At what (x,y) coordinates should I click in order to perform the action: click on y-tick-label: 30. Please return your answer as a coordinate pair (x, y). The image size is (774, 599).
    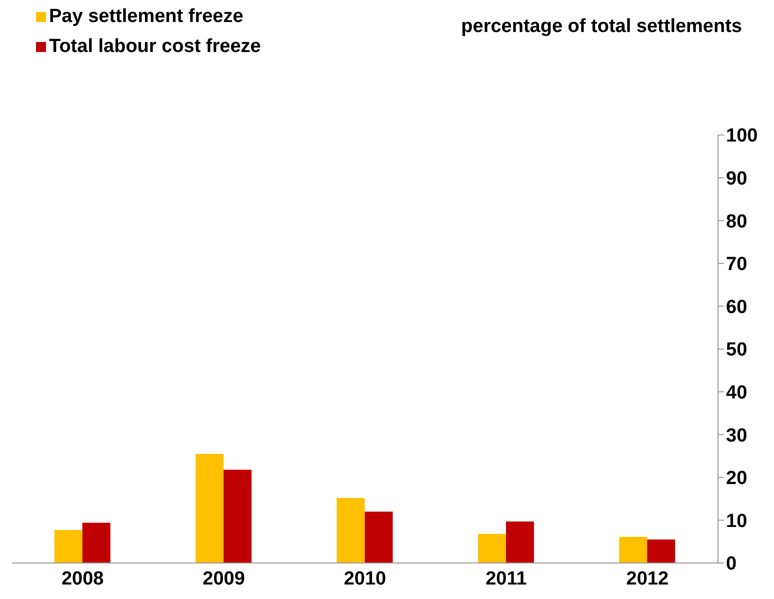
    Looking at the image, I should click on (737, 435).